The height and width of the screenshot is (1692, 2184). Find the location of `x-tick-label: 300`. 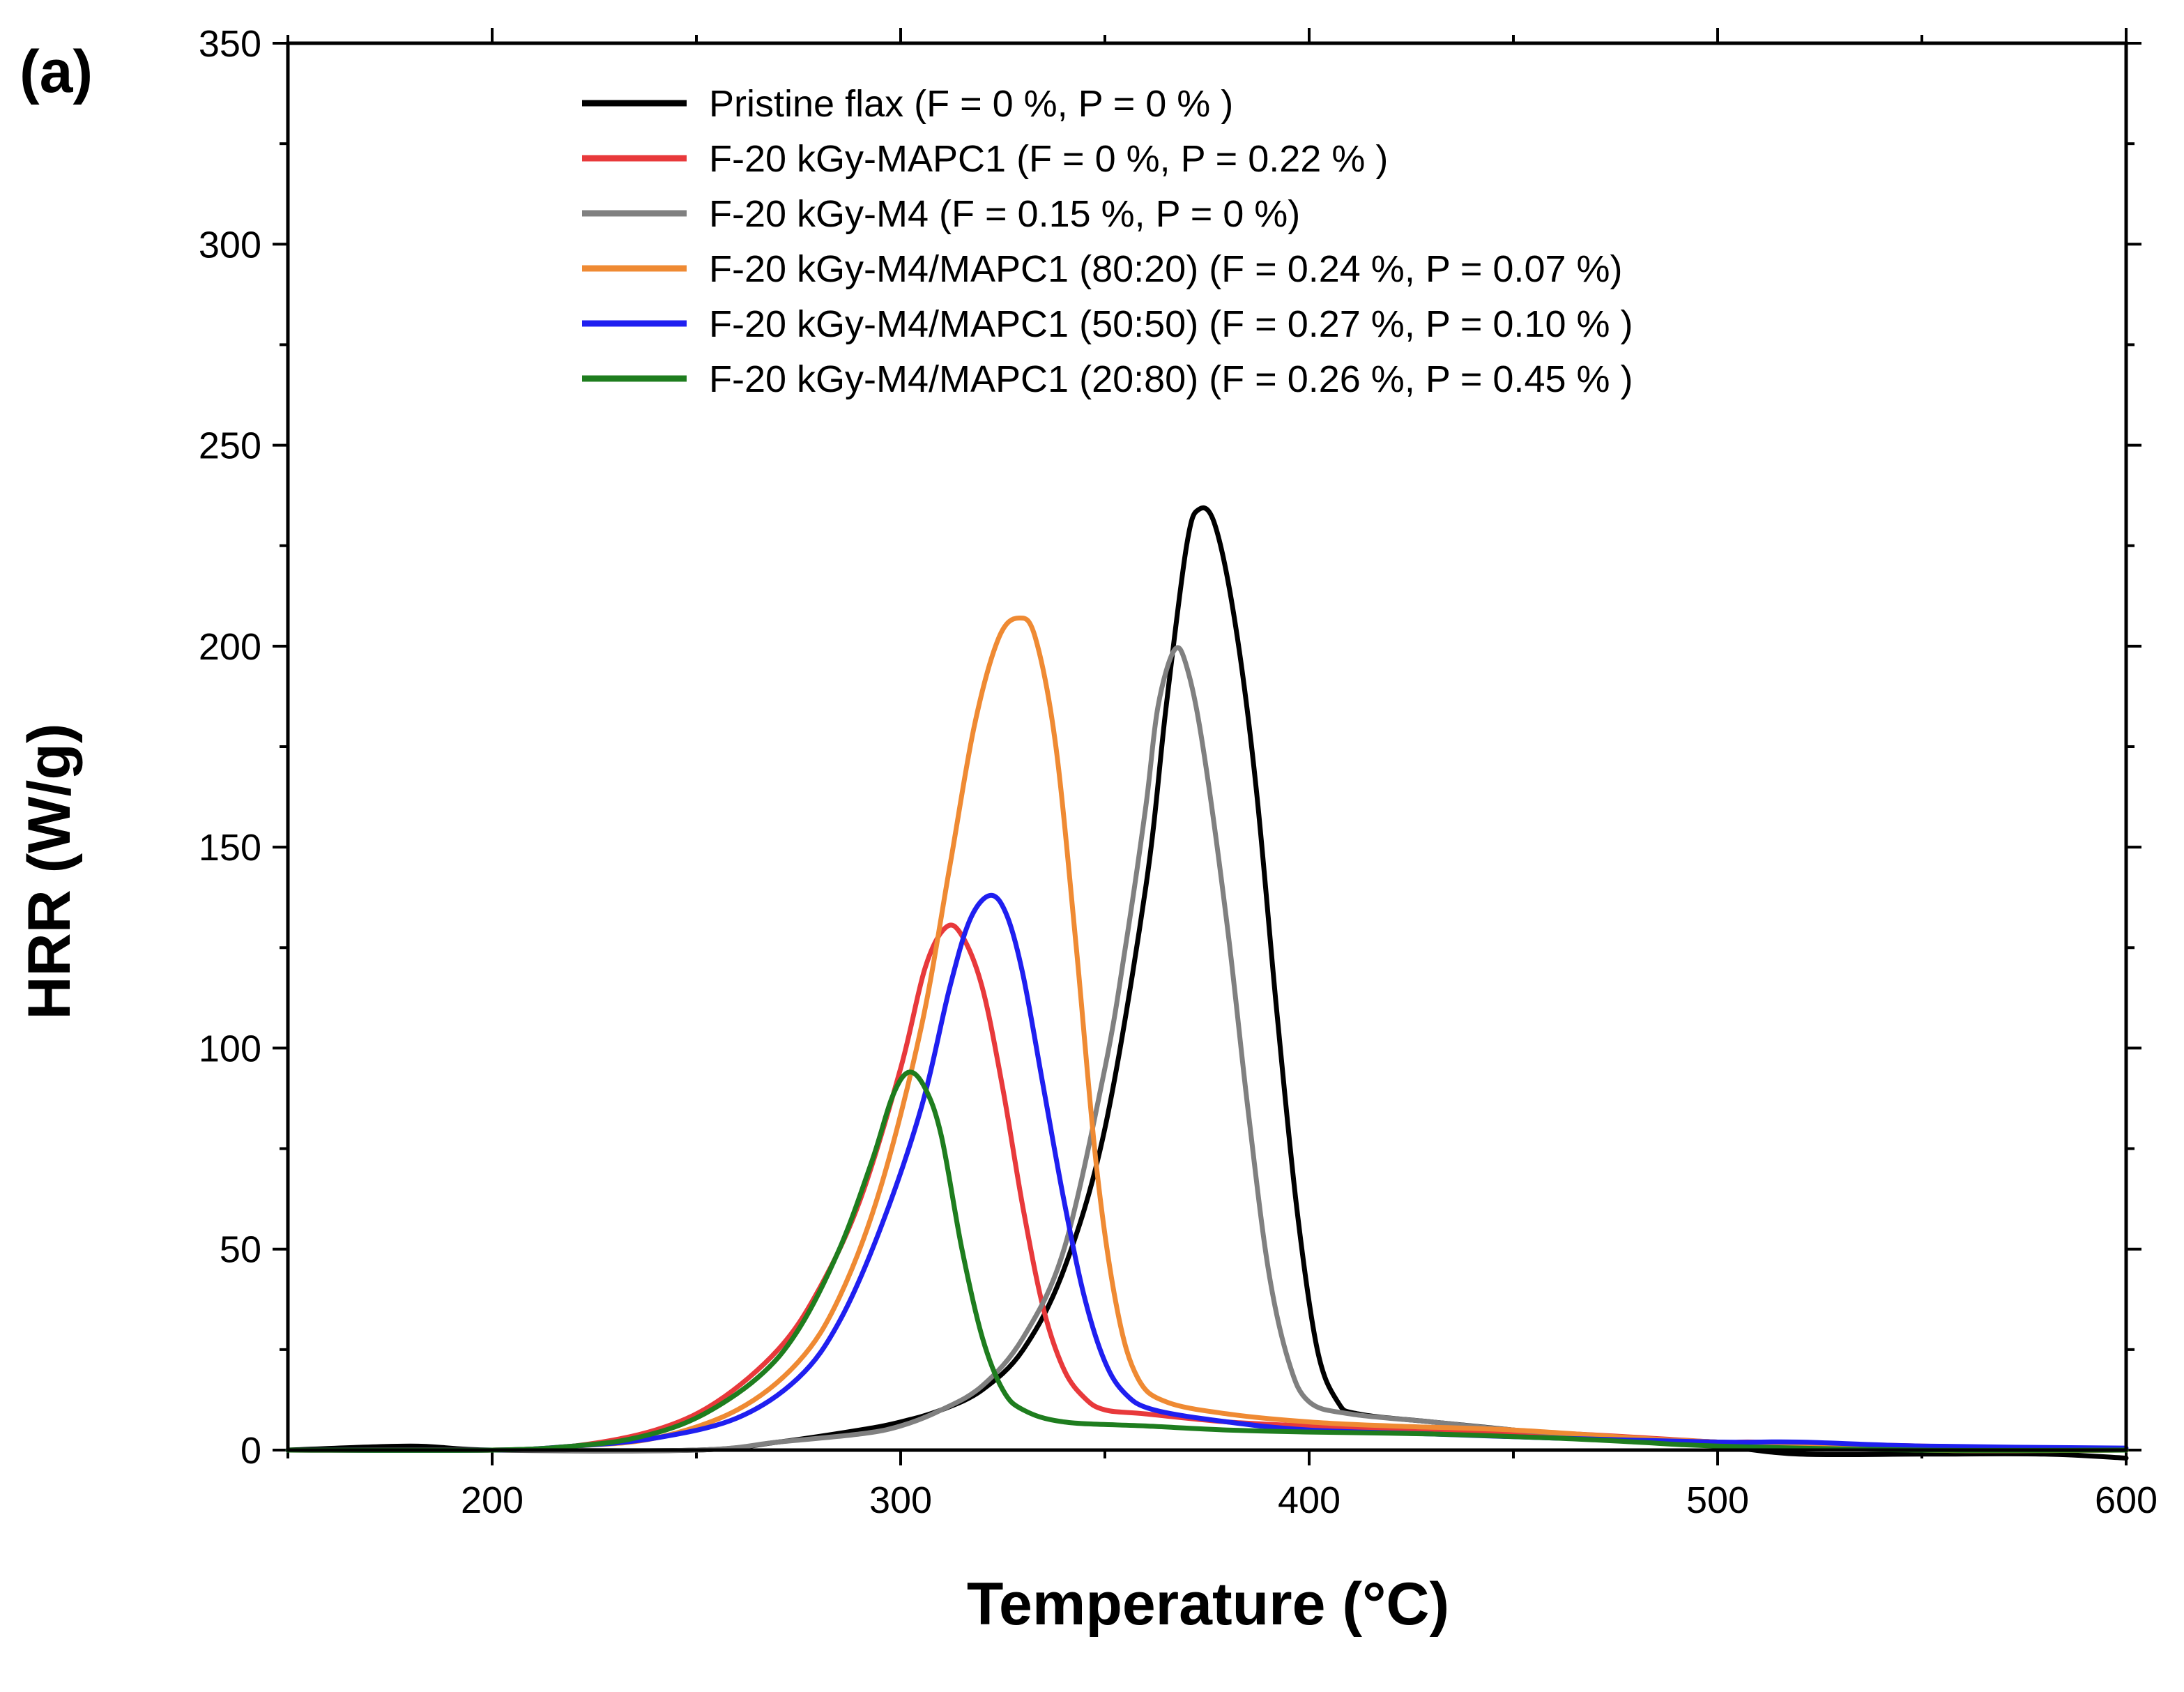

x-tick-label: 300 is located at coordinates (900, 1500).